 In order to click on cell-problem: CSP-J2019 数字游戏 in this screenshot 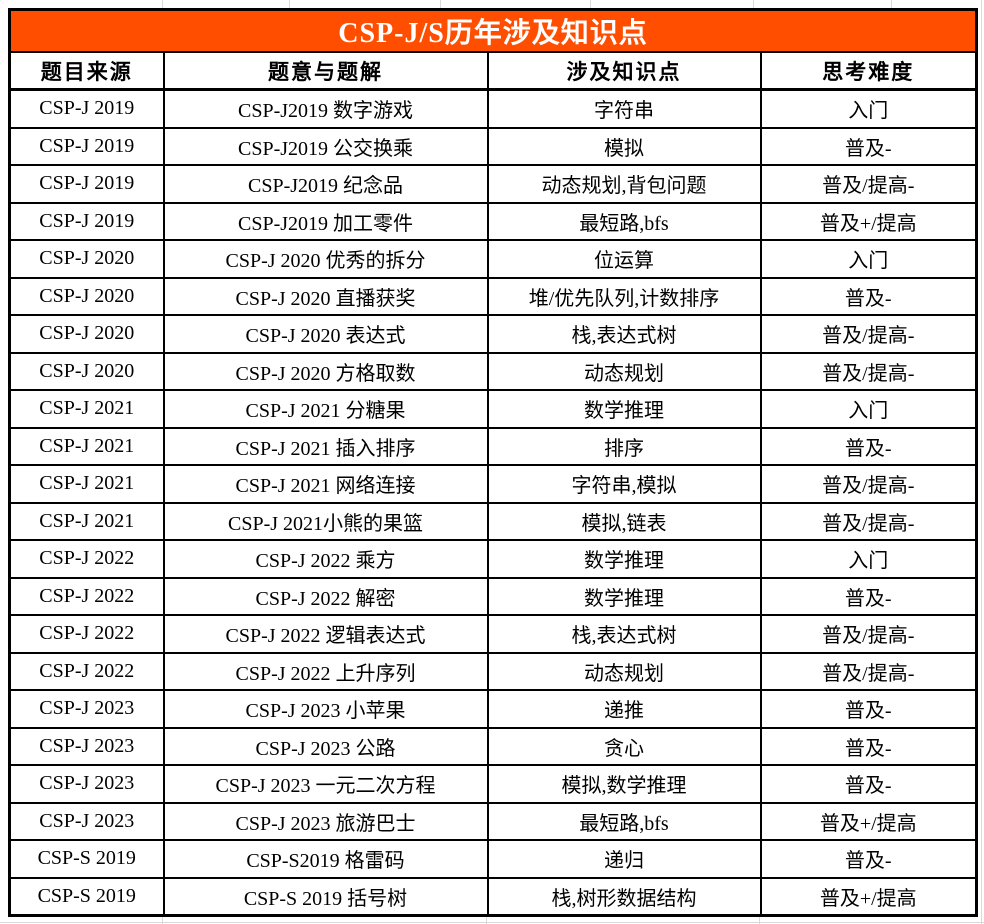, I will do `click(325, 108)`.